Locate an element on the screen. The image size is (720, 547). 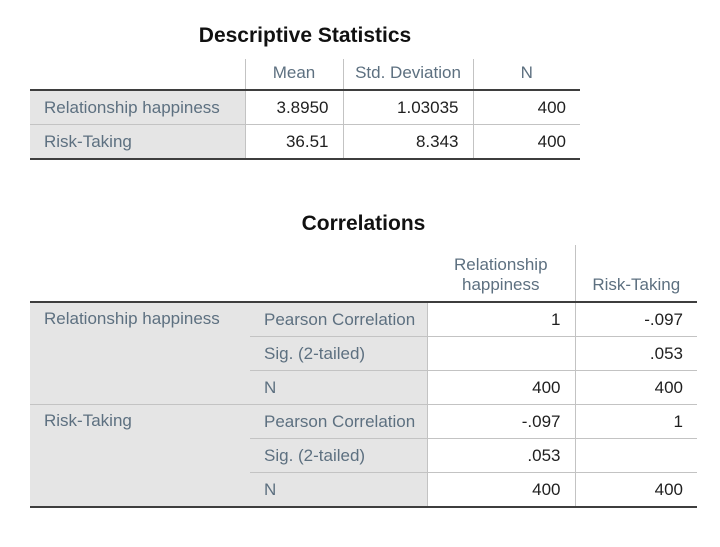
correlations-title: Correlations is located at coordinates (363, 223).